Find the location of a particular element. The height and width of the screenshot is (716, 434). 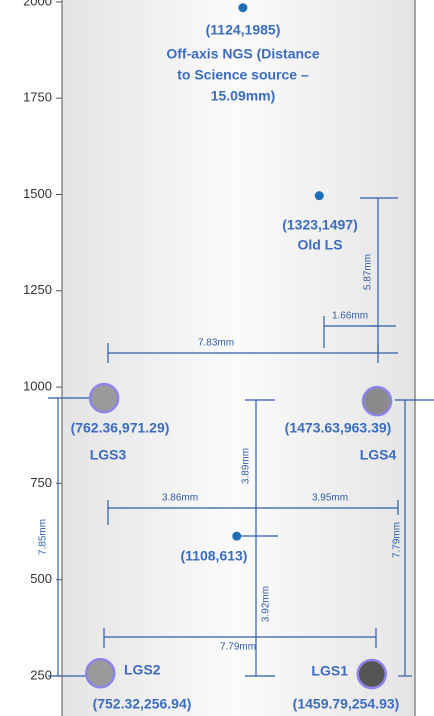

dimension-label: 3.92mm is located at coordinates (266, 604).